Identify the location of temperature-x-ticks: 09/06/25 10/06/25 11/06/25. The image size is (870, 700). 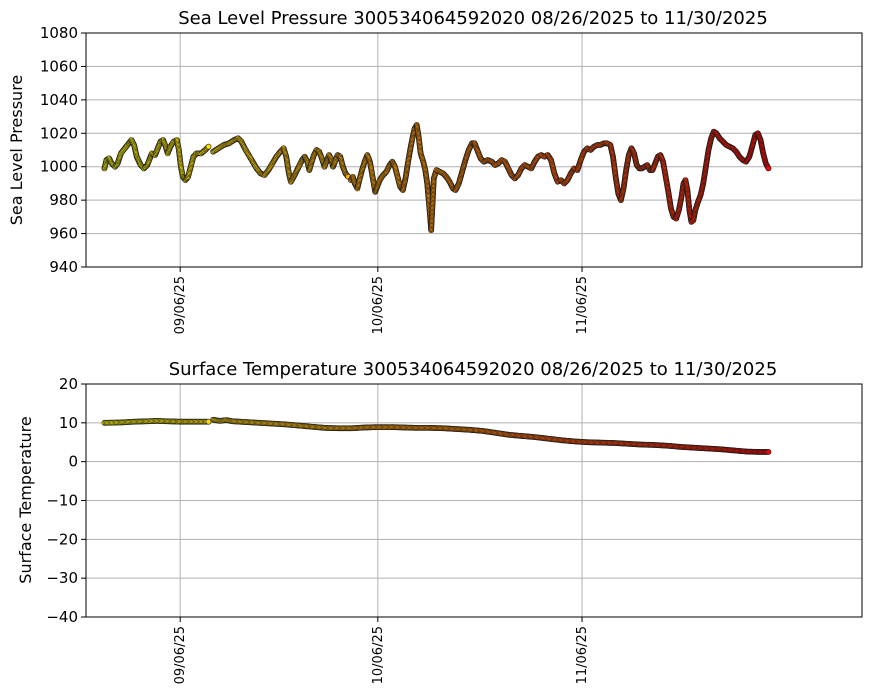
(381, 655).